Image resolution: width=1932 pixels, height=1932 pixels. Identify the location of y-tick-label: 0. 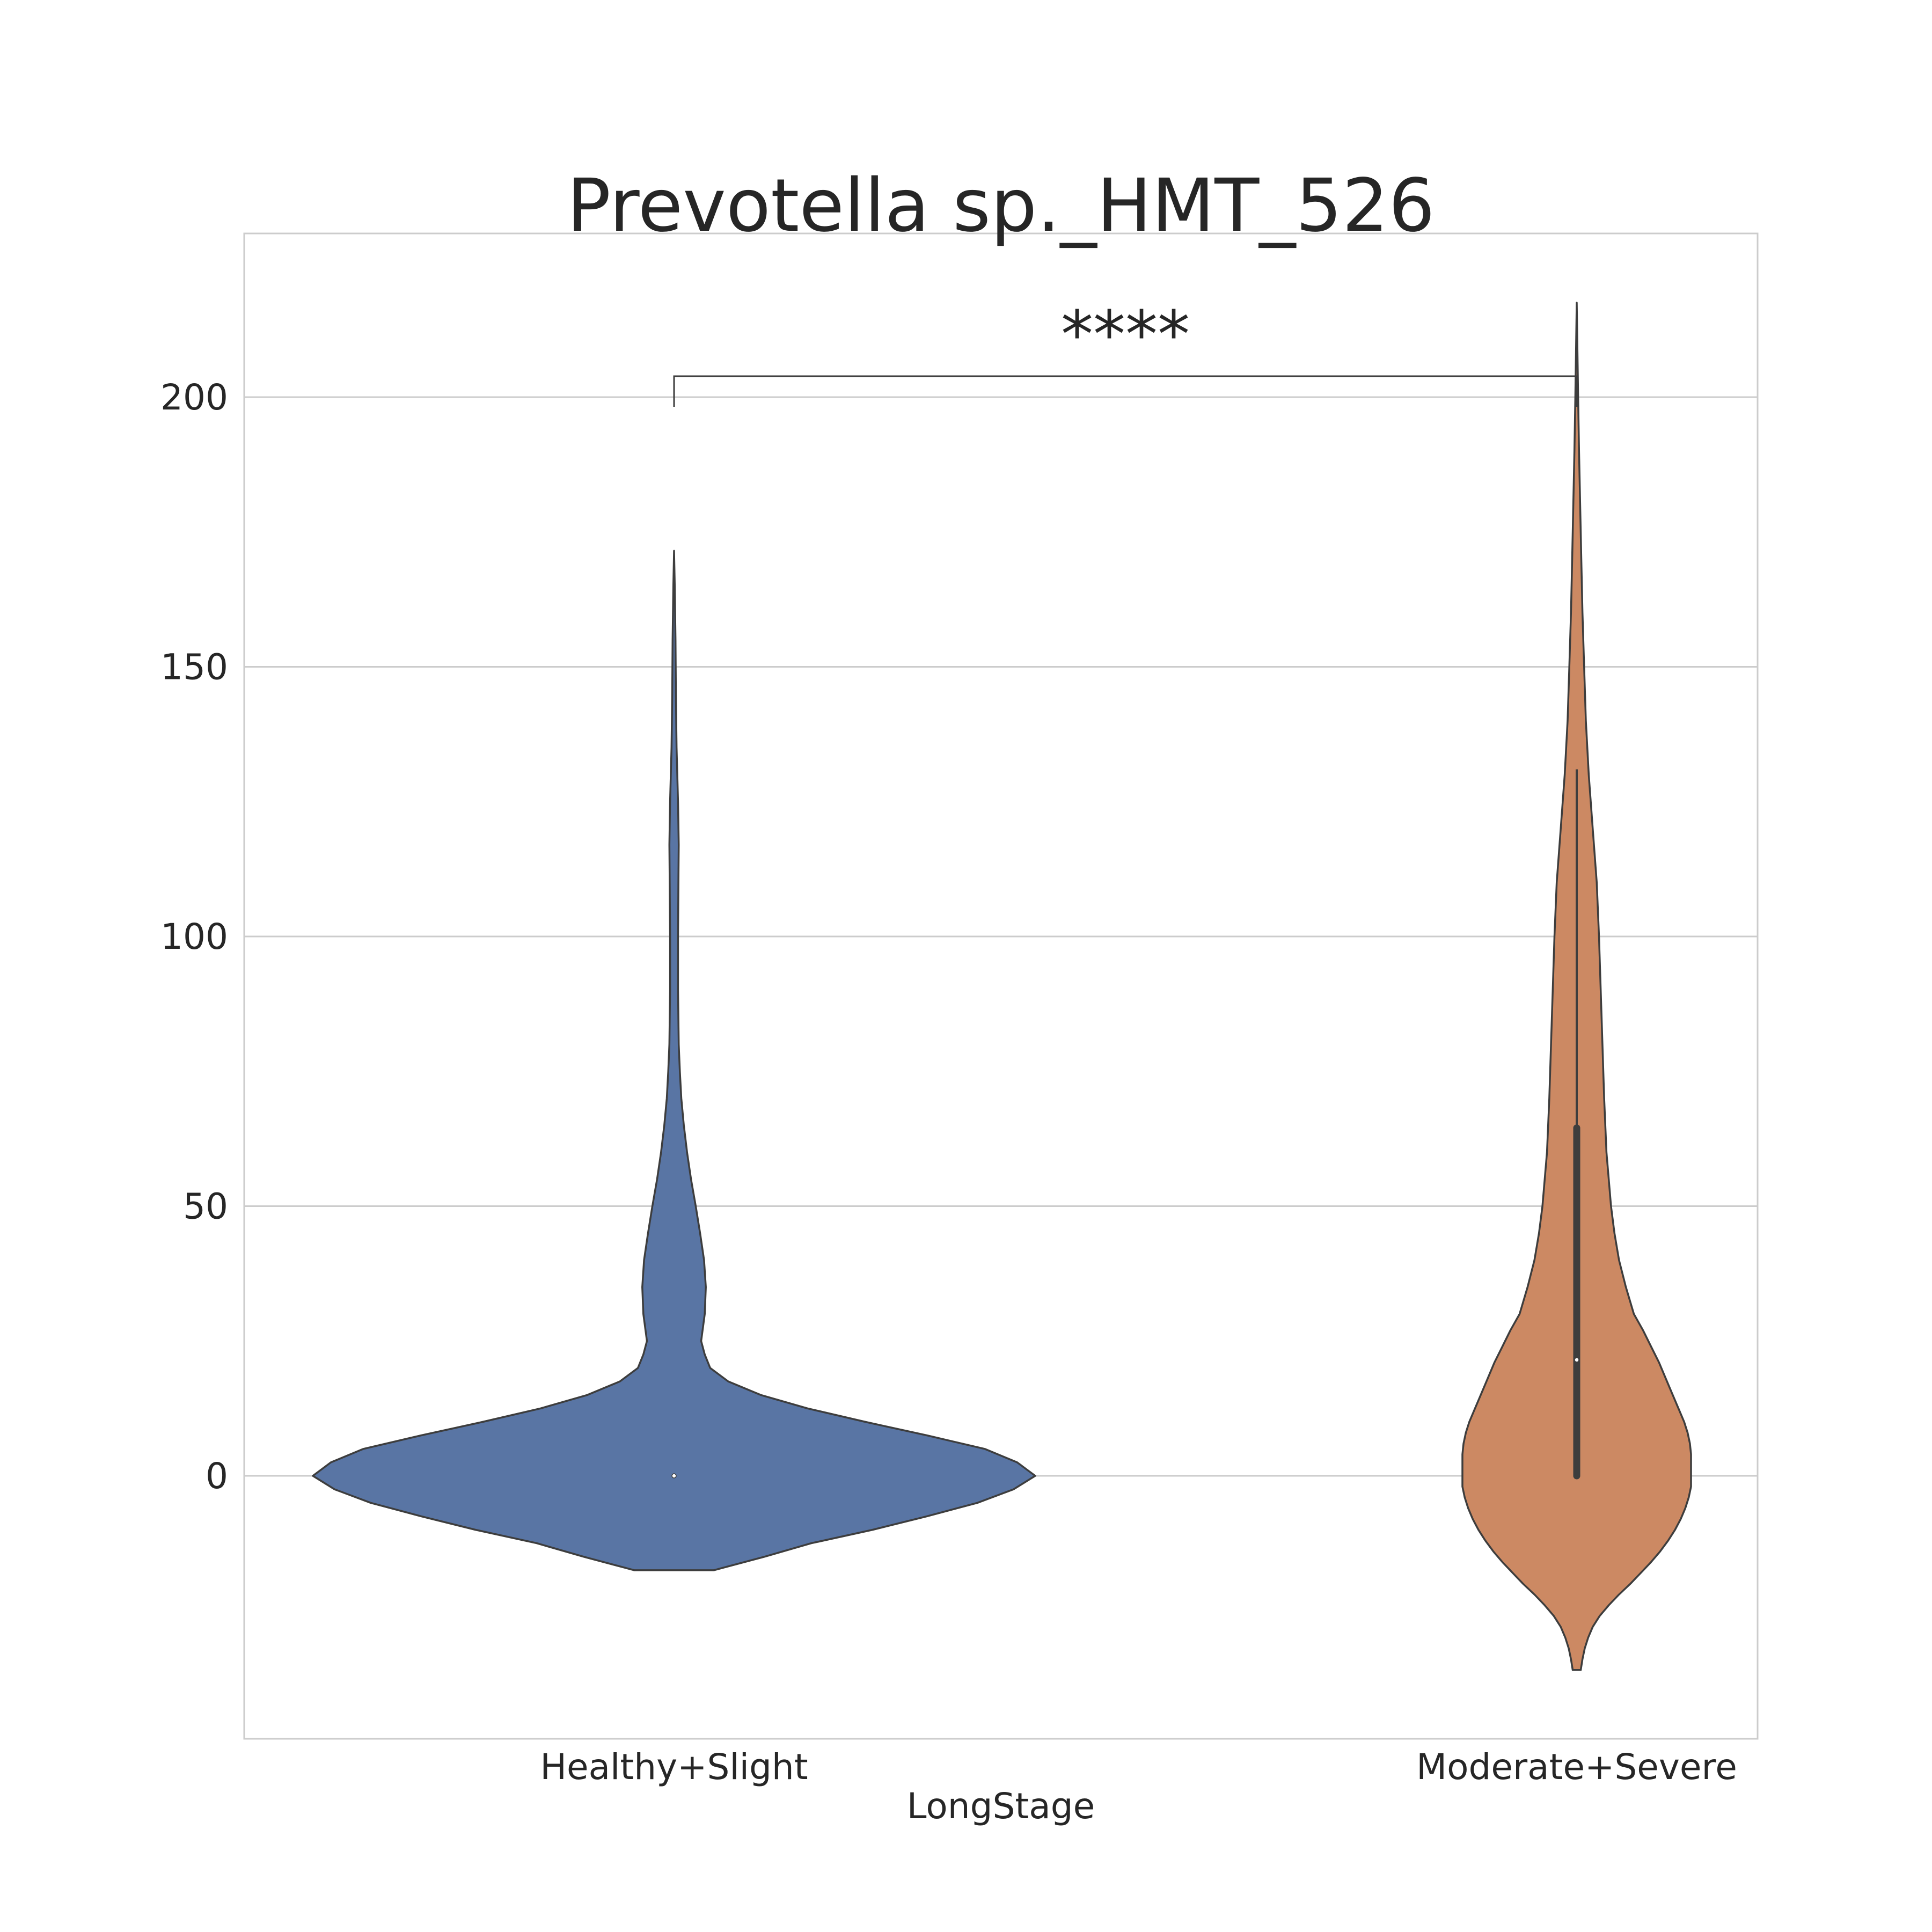
(217, 1476).